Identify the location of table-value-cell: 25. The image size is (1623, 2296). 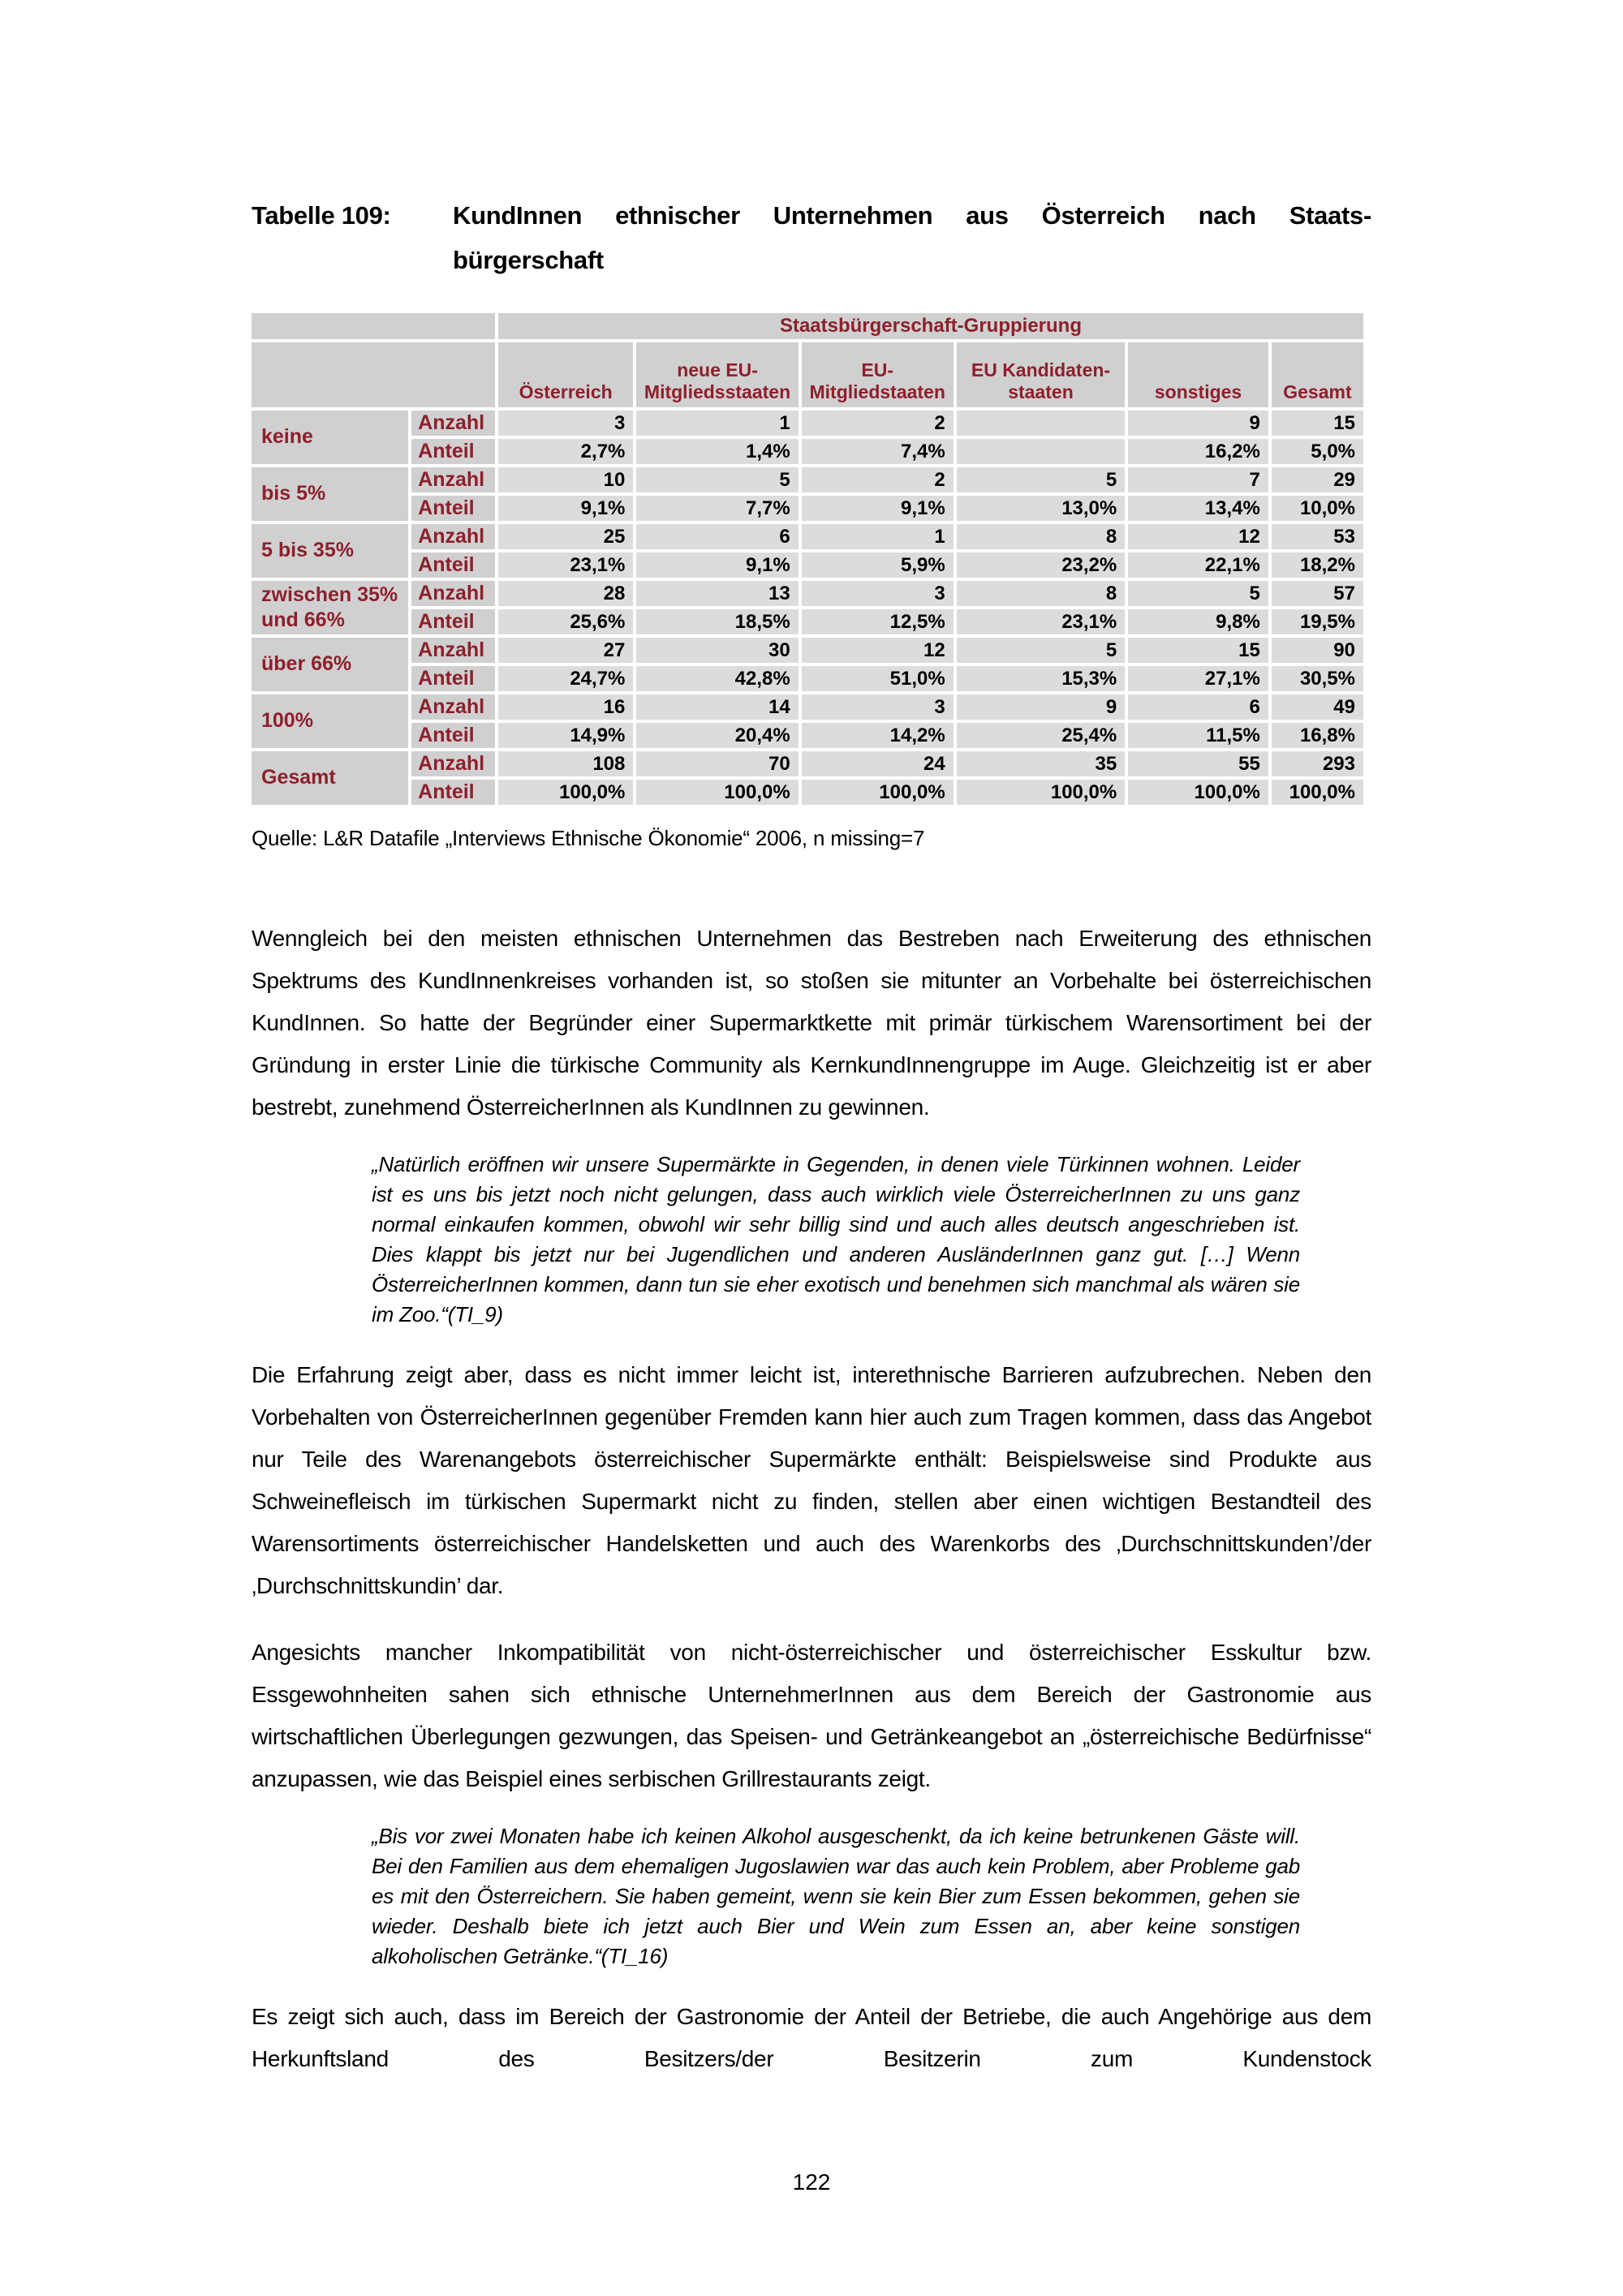
(565, 536).